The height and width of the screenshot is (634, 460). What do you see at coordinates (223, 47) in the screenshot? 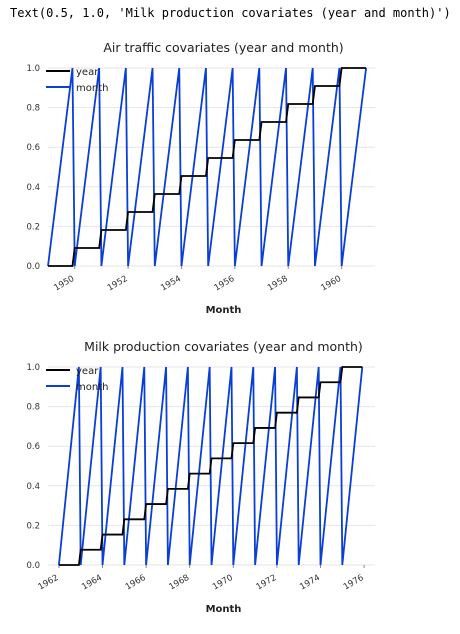
I see `chart-title: Air traffic covariates (year and month)` at bounding box center [223, 47].